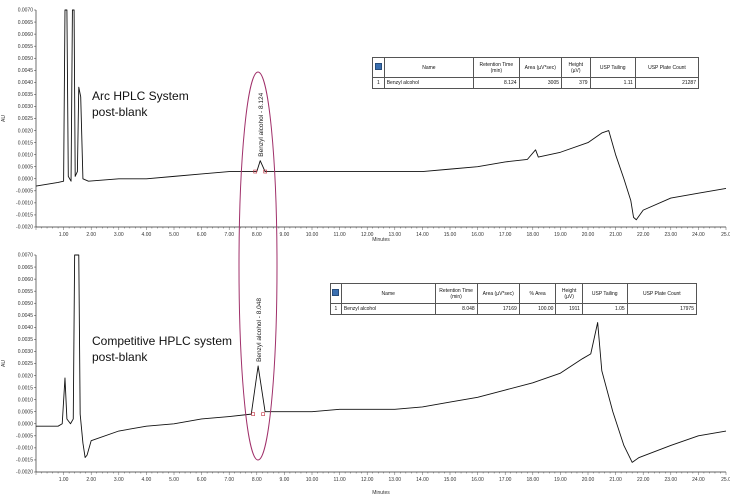  Describe the element at coordinates (560, 235) in the screenshot. I see `x-tick-label: 19.00` at that location.